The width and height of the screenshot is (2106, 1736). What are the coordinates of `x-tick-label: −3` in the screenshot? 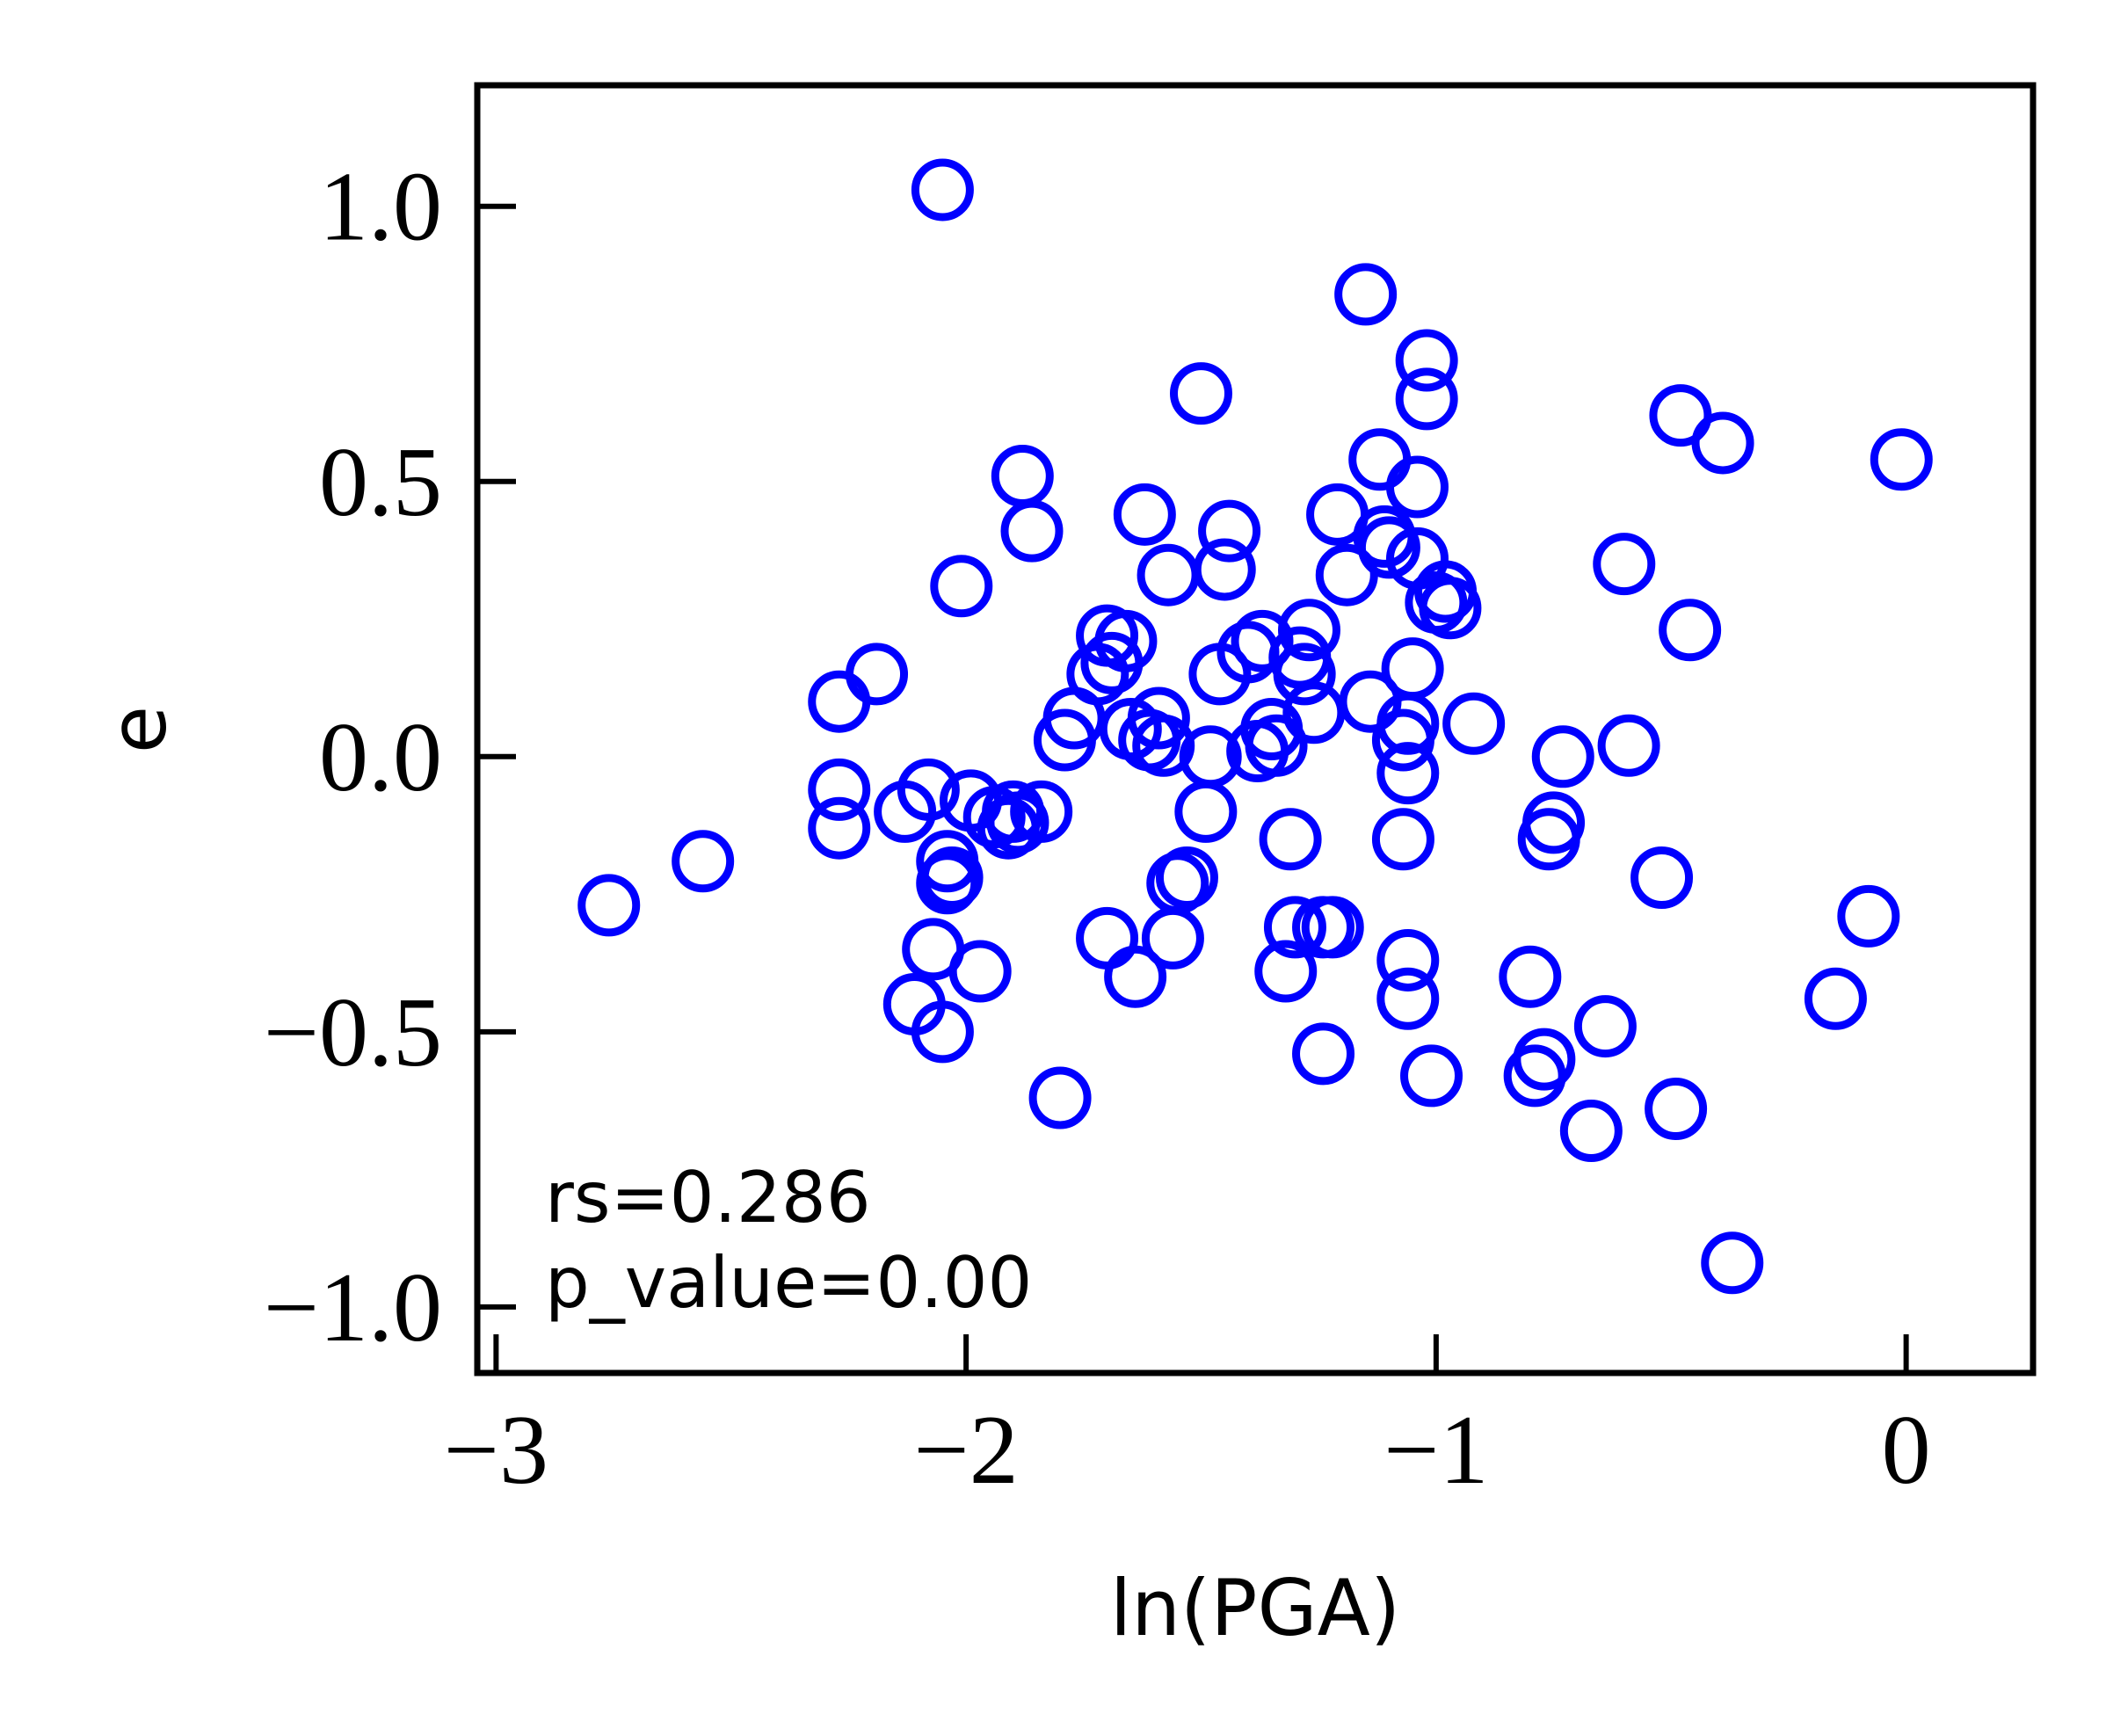 It's located at (496, 1450).